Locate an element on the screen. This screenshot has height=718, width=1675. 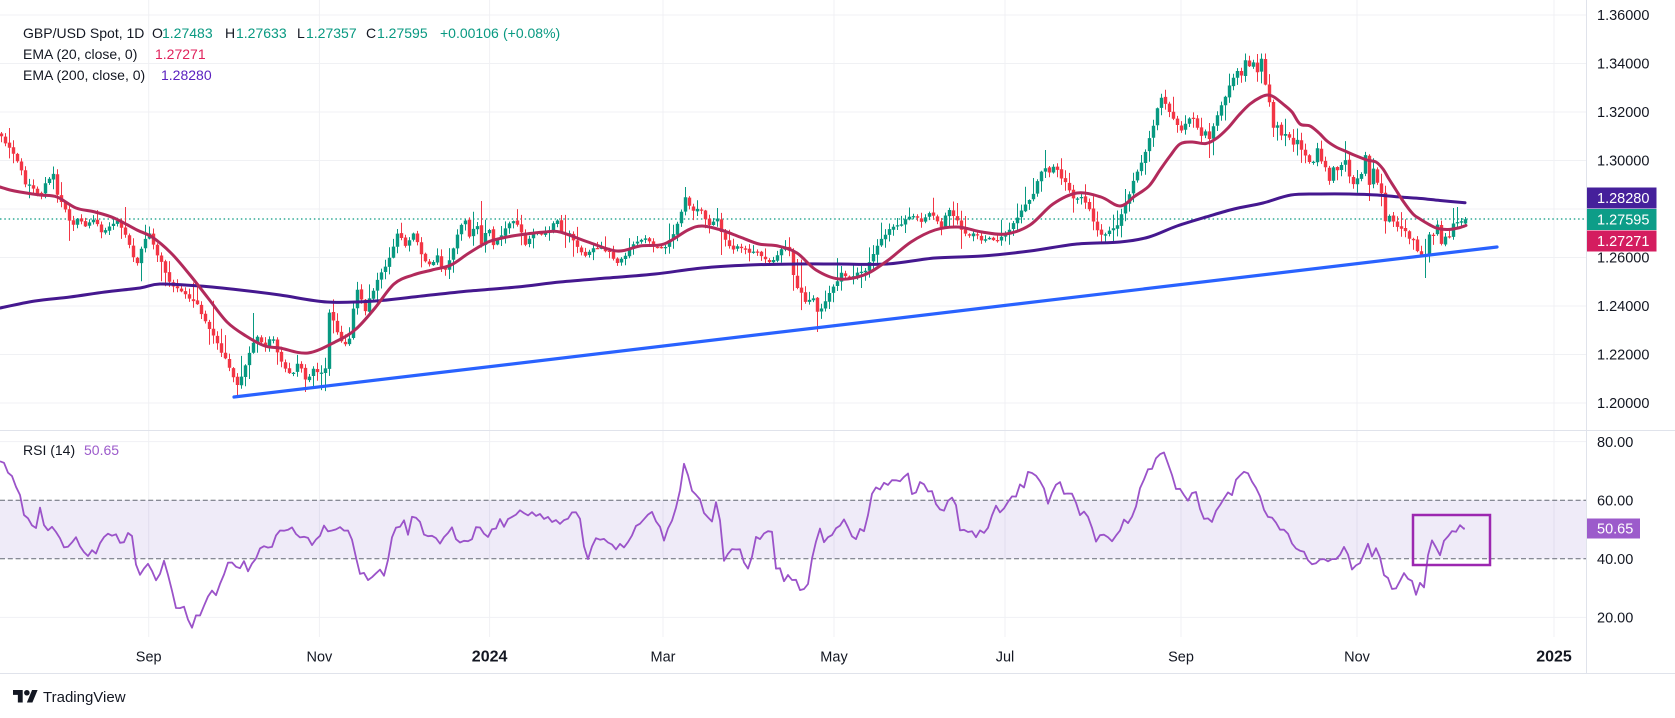
svg-text: TradingView is located at coordinates (84, 697).